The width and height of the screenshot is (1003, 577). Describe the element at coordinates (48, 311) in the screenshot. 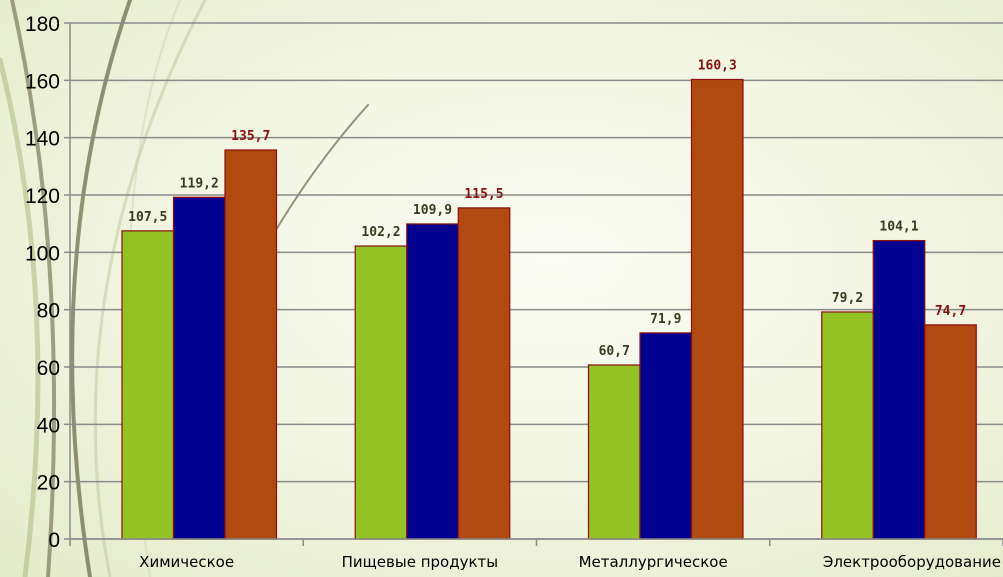

I see `y-tick-label: 80` at that location.